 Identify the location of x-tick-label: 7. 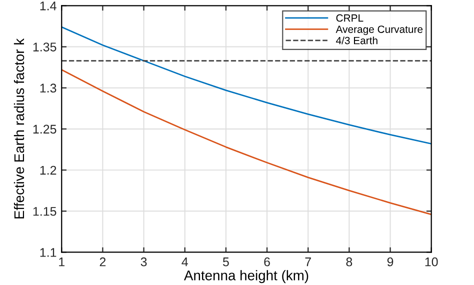
(308, 262).